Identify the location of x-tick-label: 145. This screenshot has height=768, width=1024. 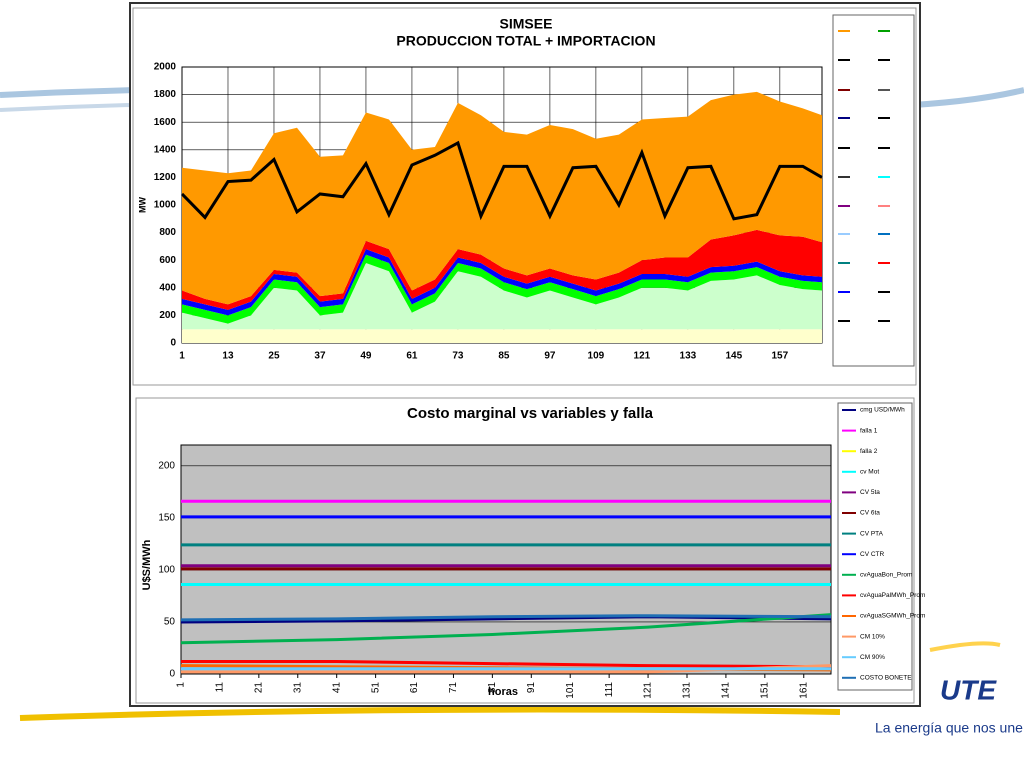
(734, 356).